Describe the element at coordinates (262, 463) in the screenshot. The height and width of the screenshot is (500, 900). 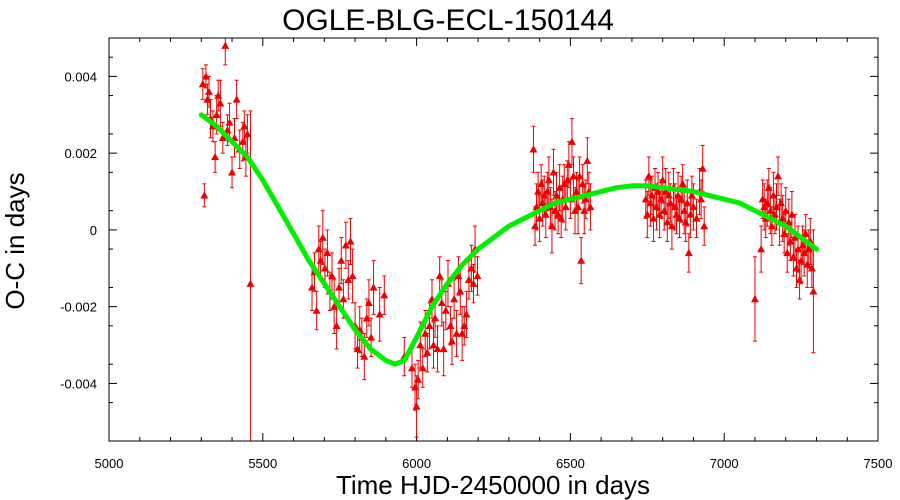
I see `x-tick-label: 5500` at that location.